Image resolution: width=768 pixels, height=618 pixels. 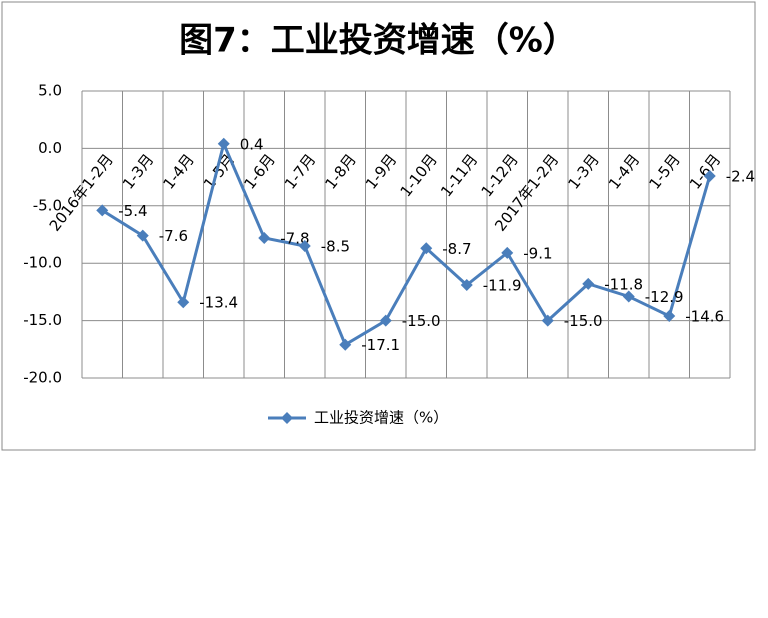 What do you see at coordinates (252, 144) in the screenshot?
I see `data-label: 0.4` at bounding box center [252, 144].